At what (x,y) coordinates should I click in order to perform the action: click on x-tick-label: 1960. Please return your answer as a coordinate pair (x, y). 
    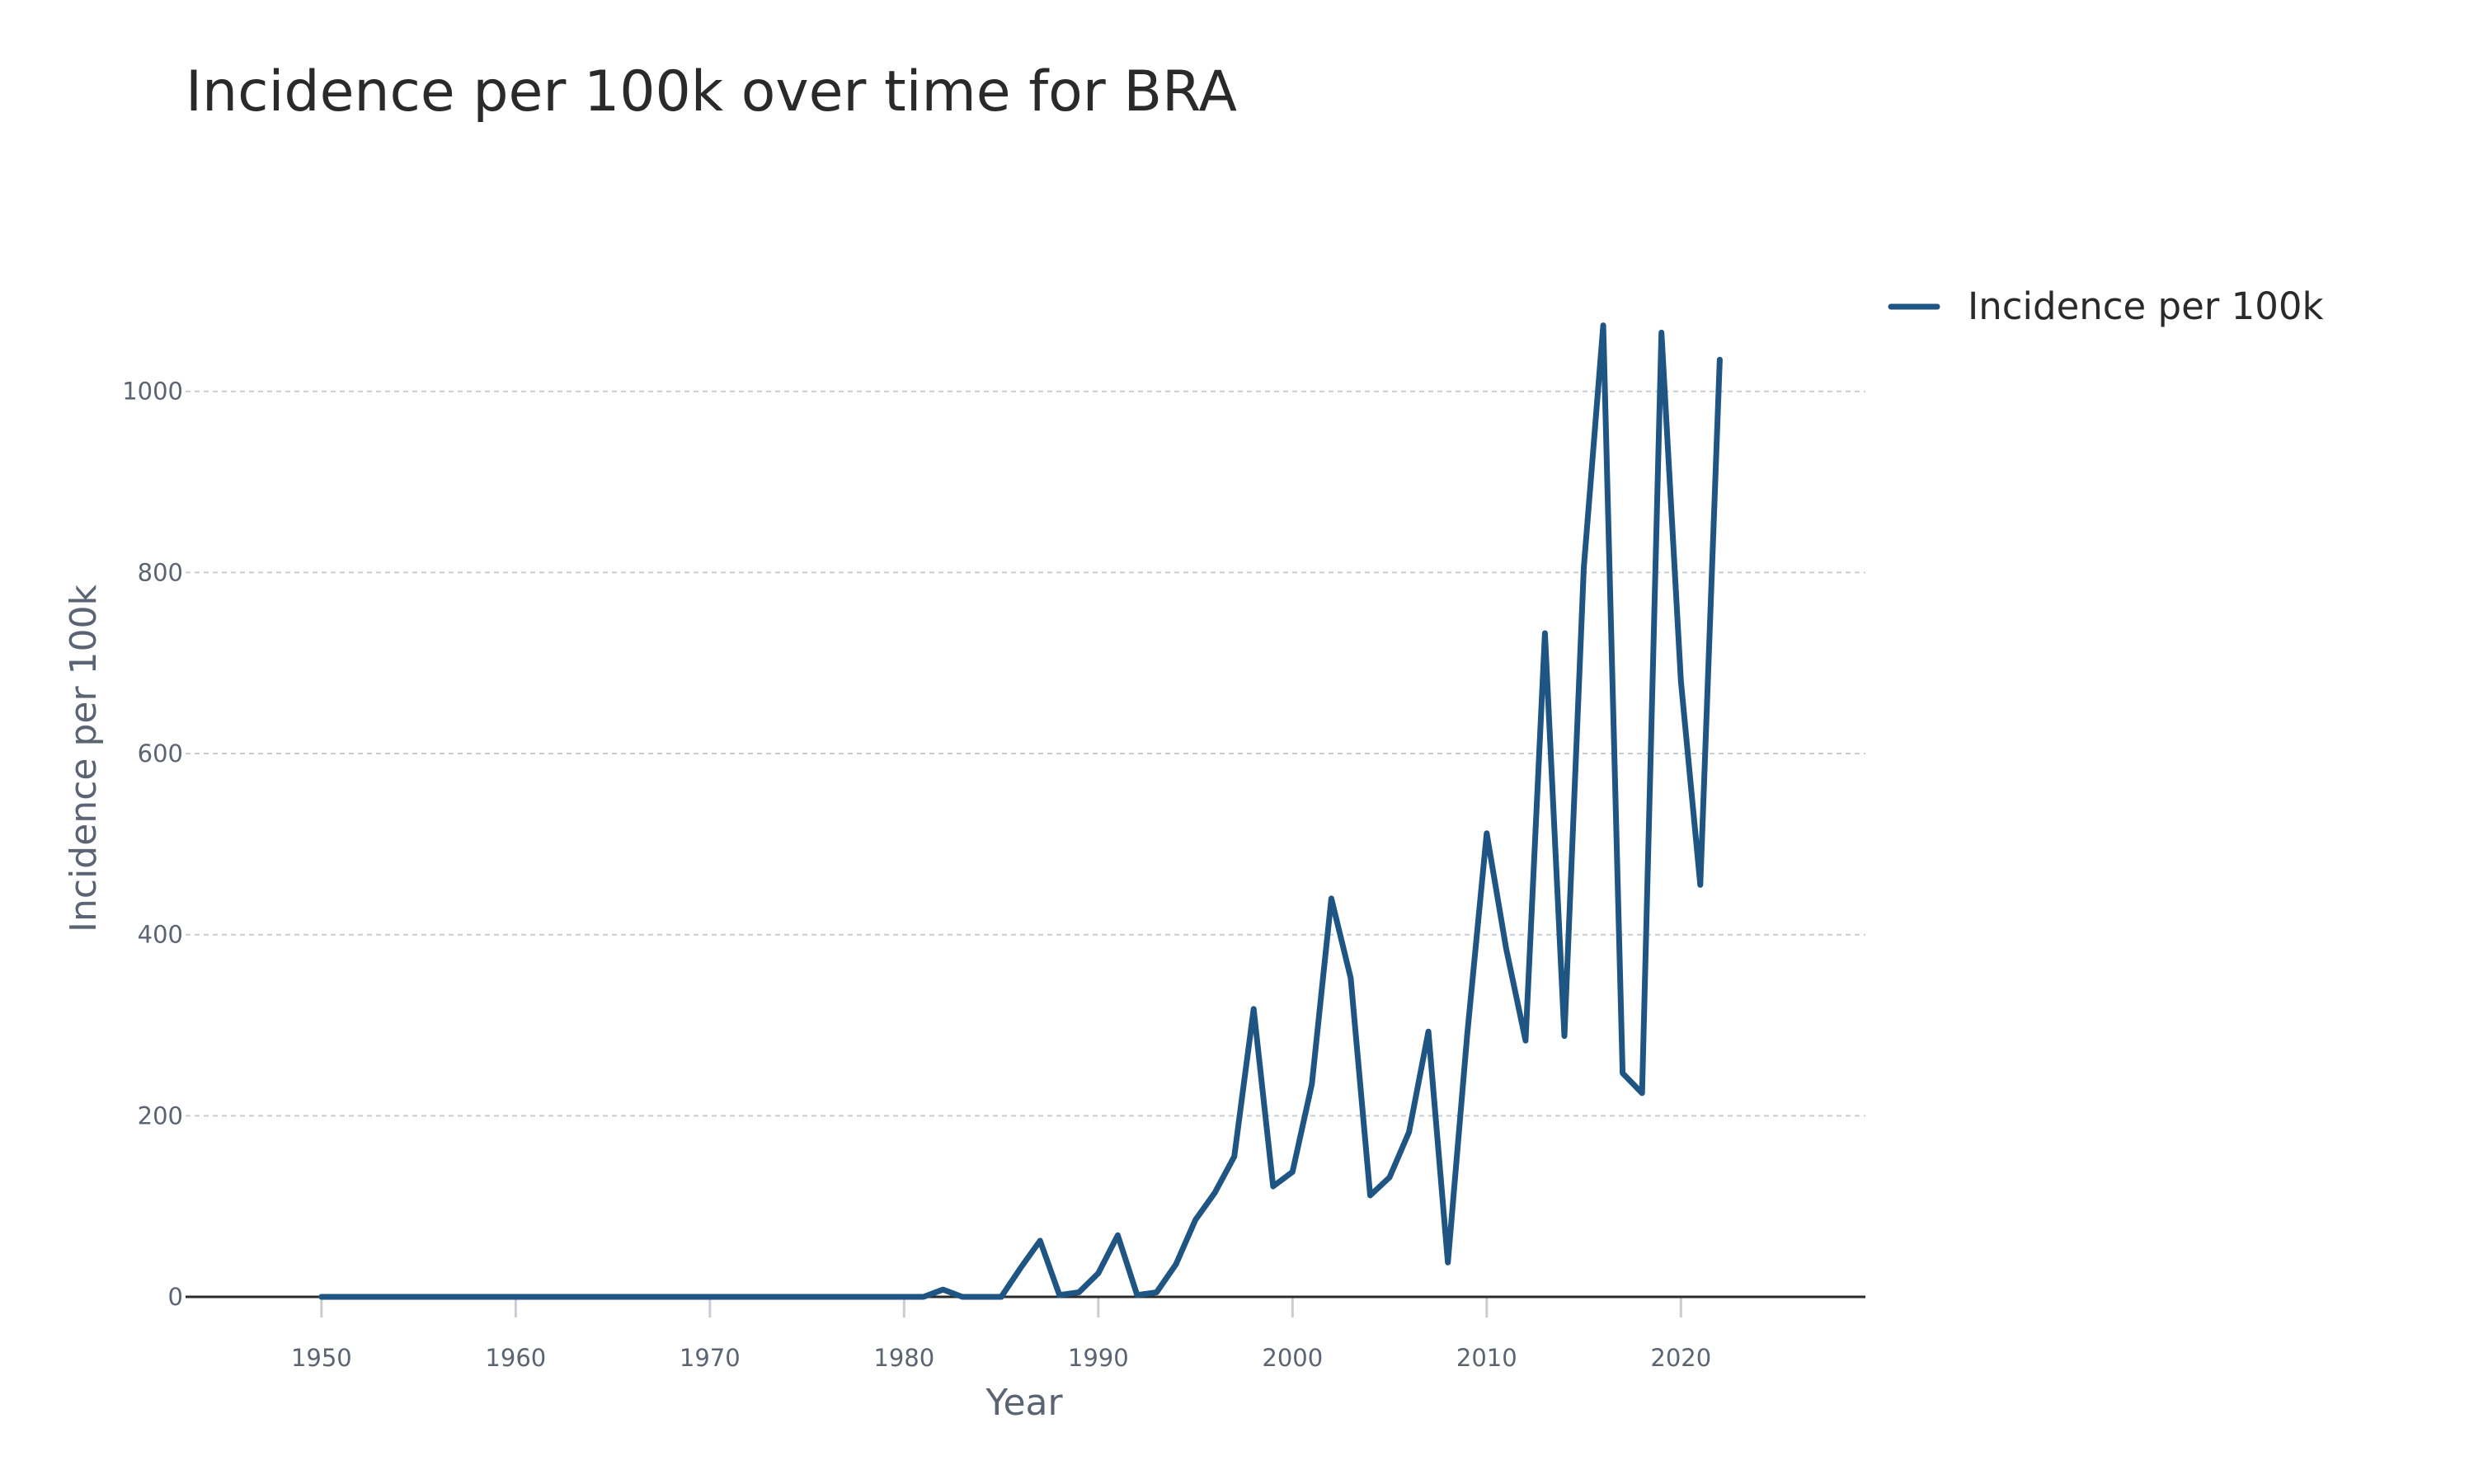
    Looking at the image, I should click on (515, 1358).